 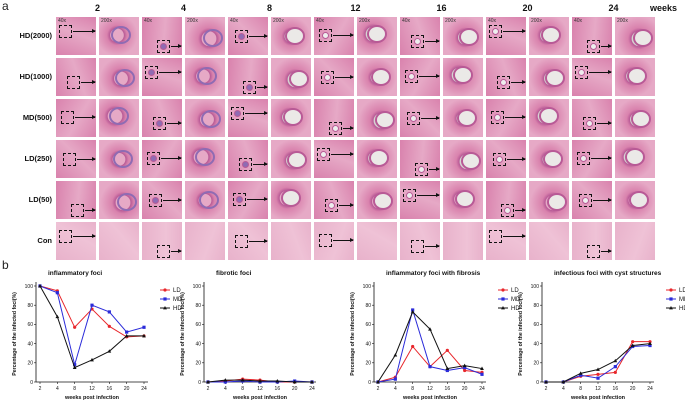 I want to click on row-label: LD(50), so click(x=40, y=199).